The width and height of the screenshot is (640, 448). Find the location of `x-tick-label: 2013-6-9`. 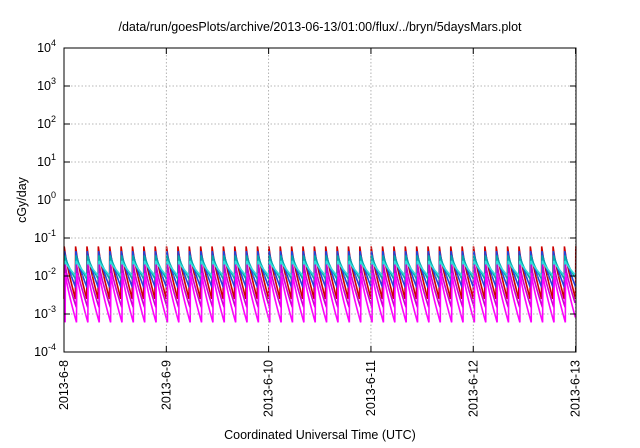

x-tick-label: 2013-6-9 is located at coordinates (166, 385).